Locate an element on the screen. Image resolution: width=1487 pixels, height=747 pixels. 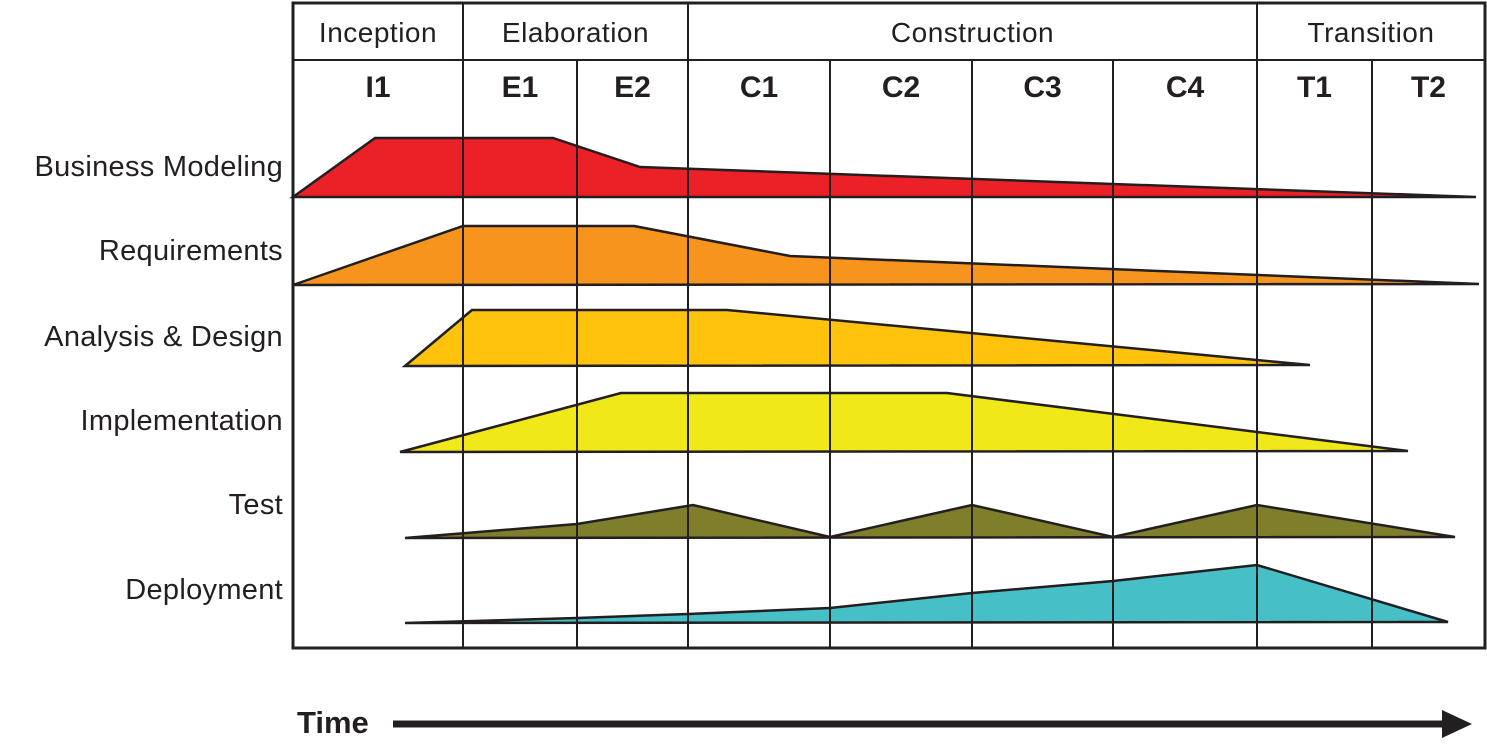
iteration-header-c4: C4 is located at coordinates (1185, 87).